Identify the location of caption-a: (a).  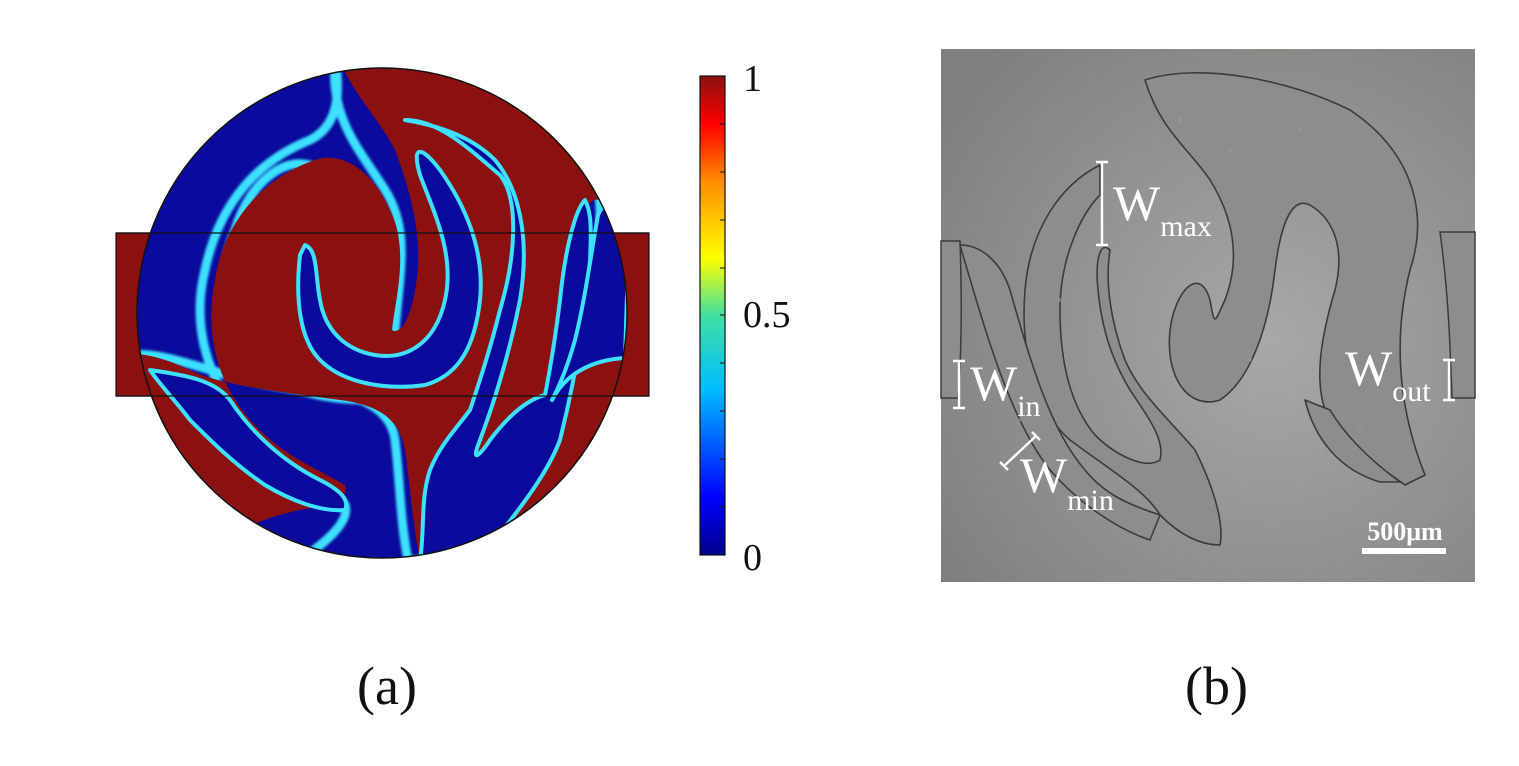
(387, 686).